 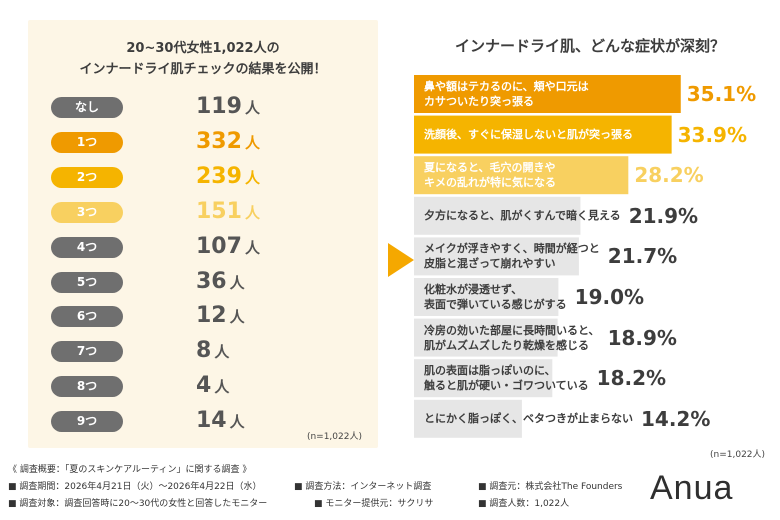 What do you see at coordinates (87, 422) in the screenshot?
I see `count-pill: 9つ` at bounding box center [87, 422].